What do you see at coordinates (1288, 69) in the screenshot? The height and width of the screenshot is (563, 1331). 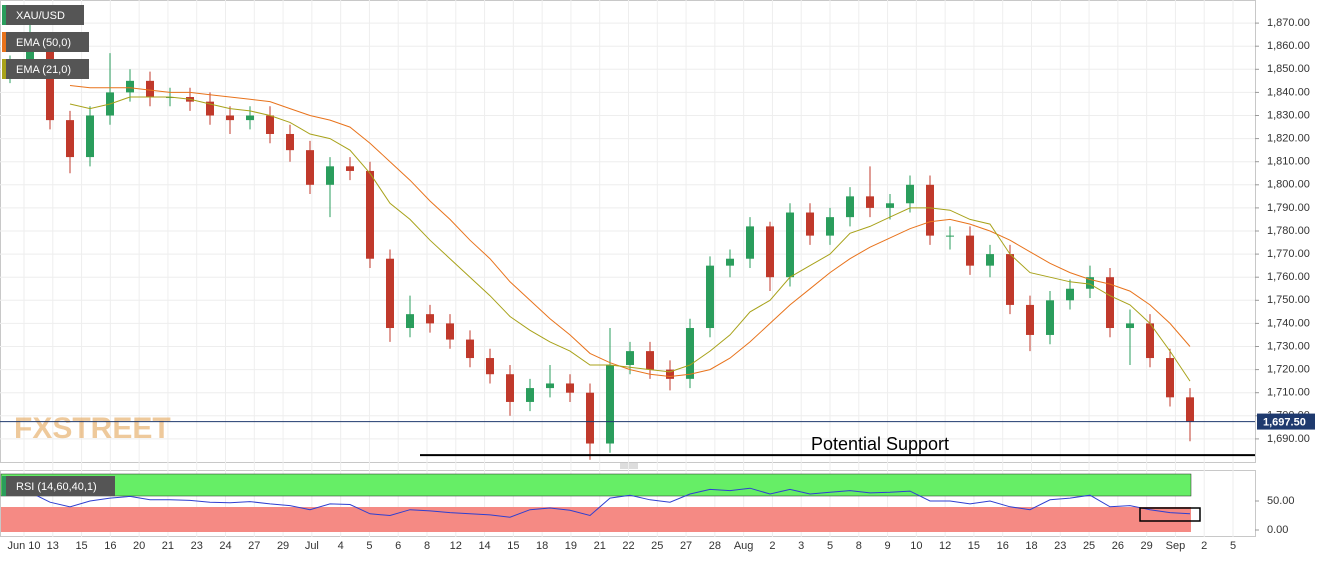 I see `y-tick-label: 1,850.00` at bounding box center [1288, 69].